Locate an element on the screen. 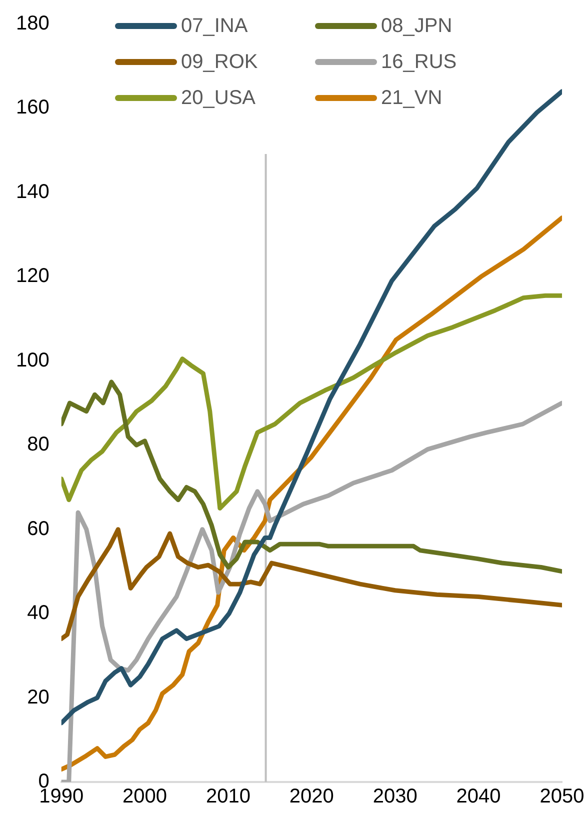 This screenshot has width=588, height=818. x-tick-label: 2010 is located at coordinates (228, 797).